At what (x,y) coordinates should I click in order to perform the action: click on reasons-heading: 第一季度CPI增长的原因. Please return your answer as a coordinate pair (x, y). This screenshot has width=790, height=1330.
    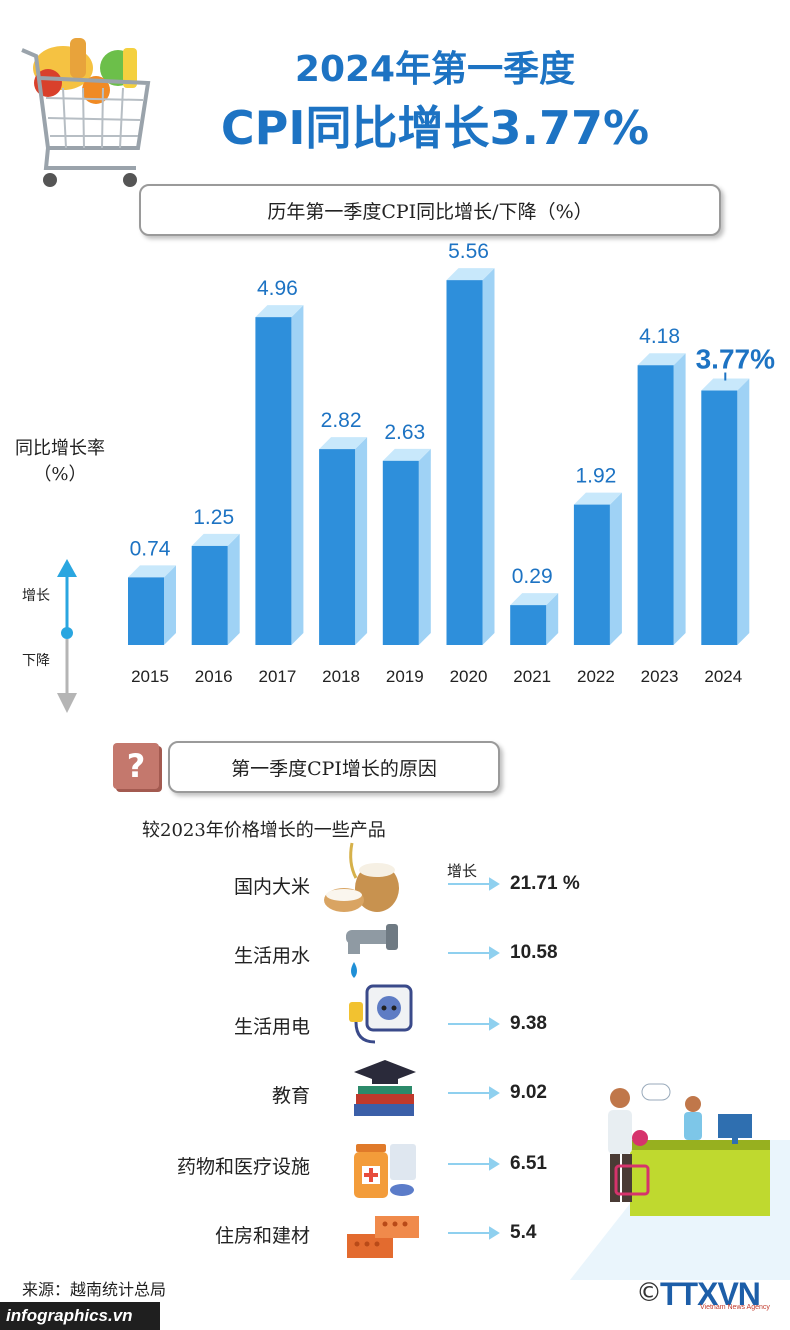
    Looking at the image, I should click on (334, 767).